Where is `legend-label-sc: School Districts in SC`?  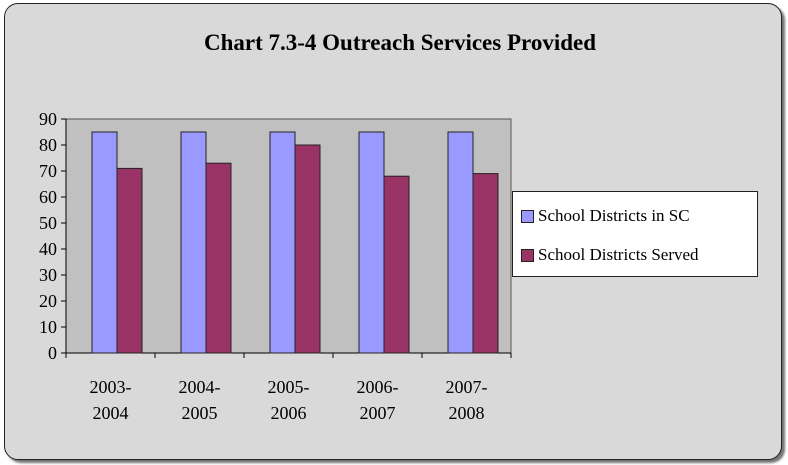 legend-label-sc: School Districts in SC is located at coordinates (614, 216).